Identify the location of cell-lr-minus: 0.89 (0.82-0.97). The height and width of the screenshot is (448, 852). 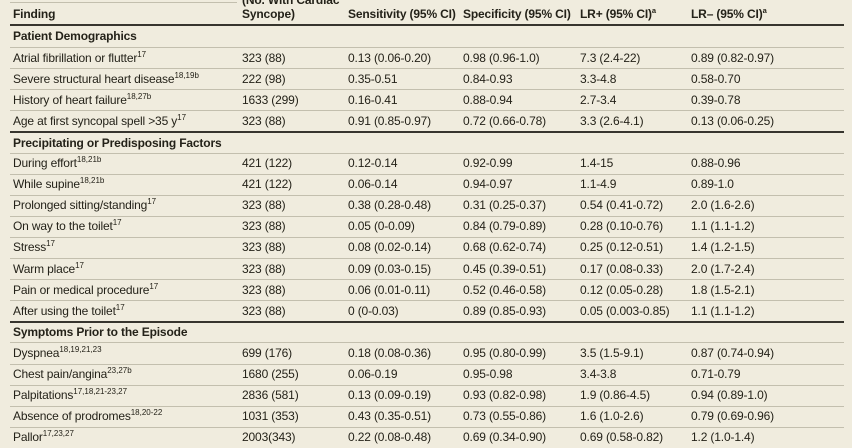
(732, 57).